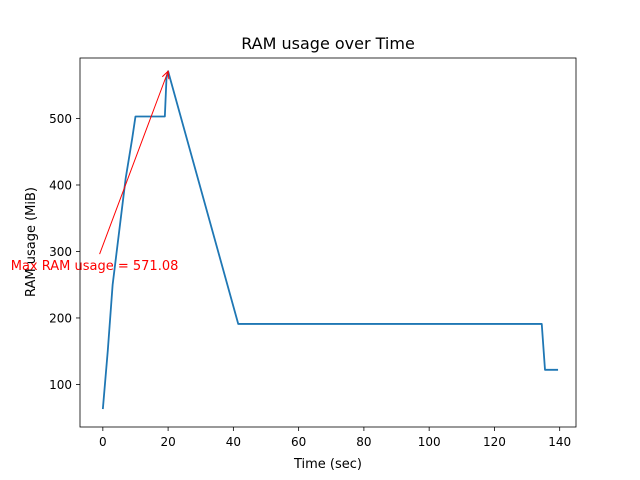 This screenshot has width=640, height=480. Describe the element at coordinates (328, 43) in the screenshot. I see `chart-title: RAM usage over Time` at that location.